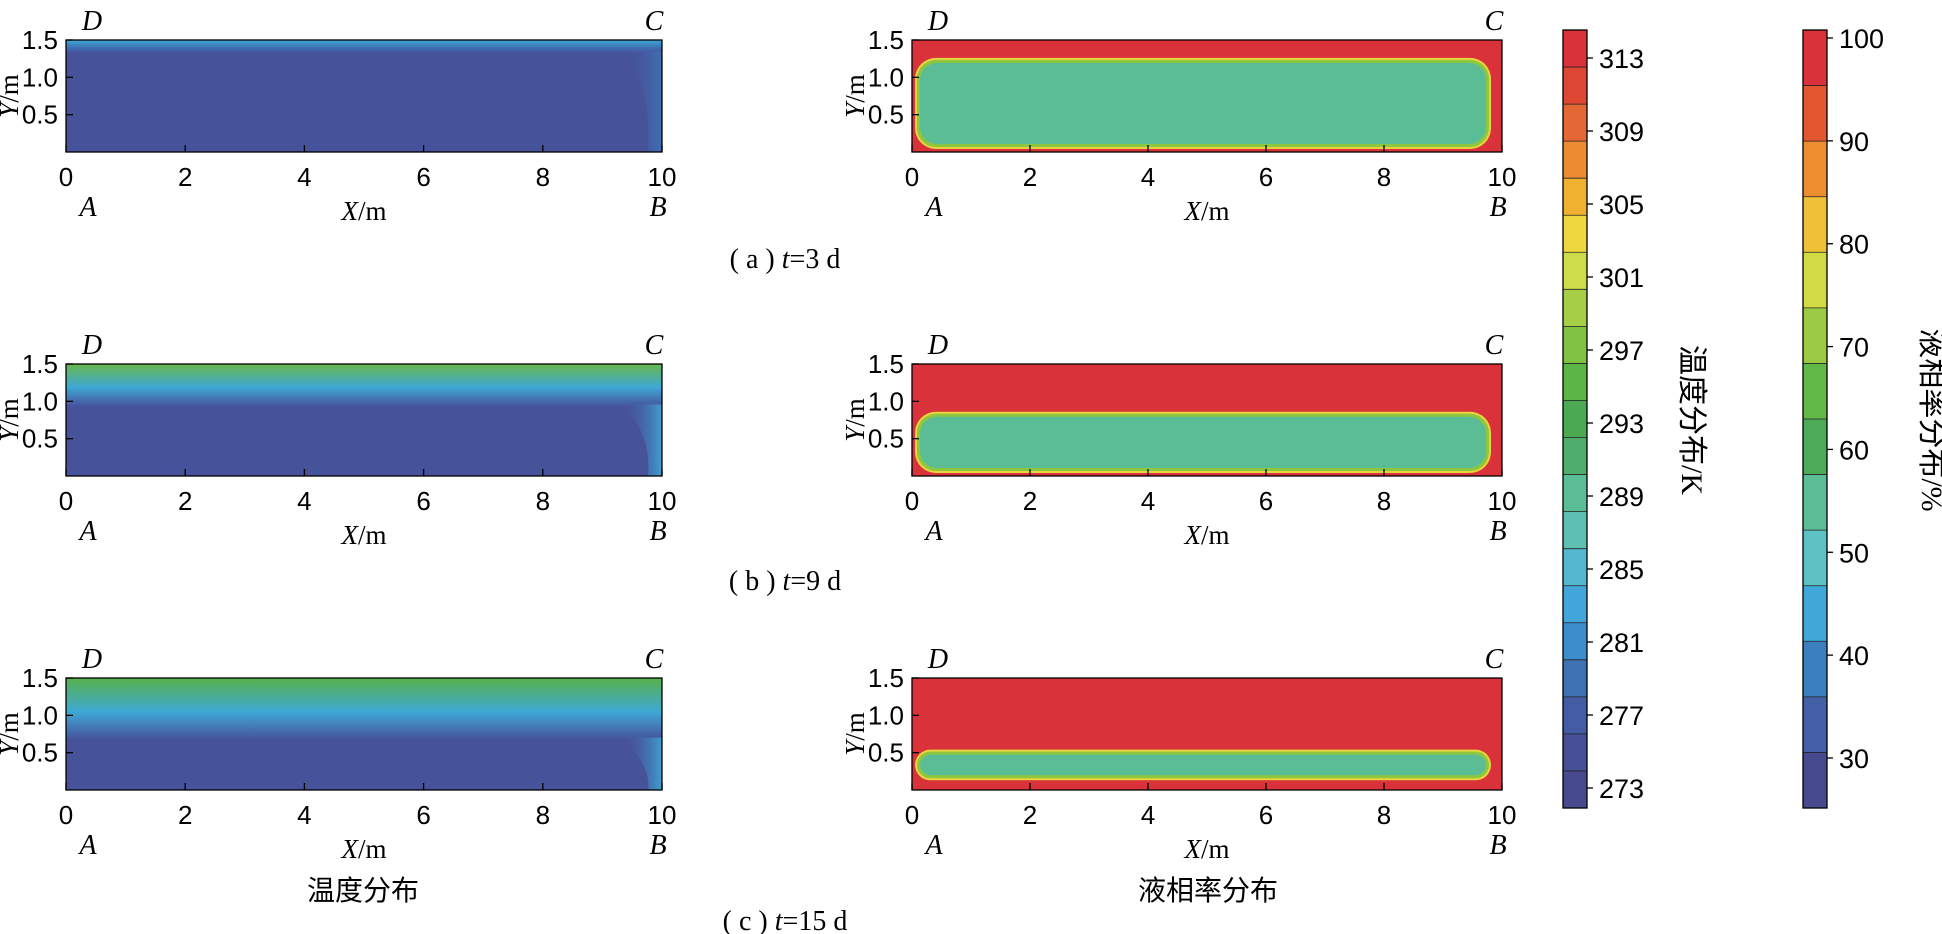 This screenshot has height=934, width=1942. I want to click on colorbar-tick-label: 80, so click(1854, 245).